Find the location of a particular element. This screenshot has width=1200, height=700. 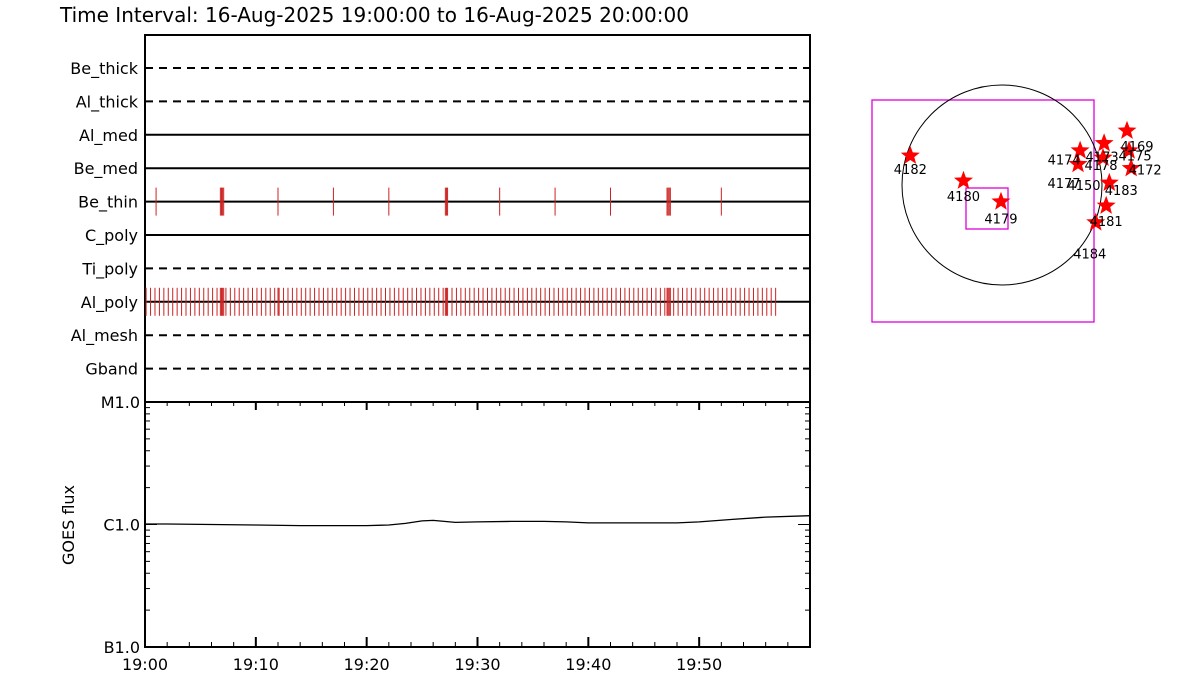

active-region-label: 4174 is located at coordinates (1064, 161).